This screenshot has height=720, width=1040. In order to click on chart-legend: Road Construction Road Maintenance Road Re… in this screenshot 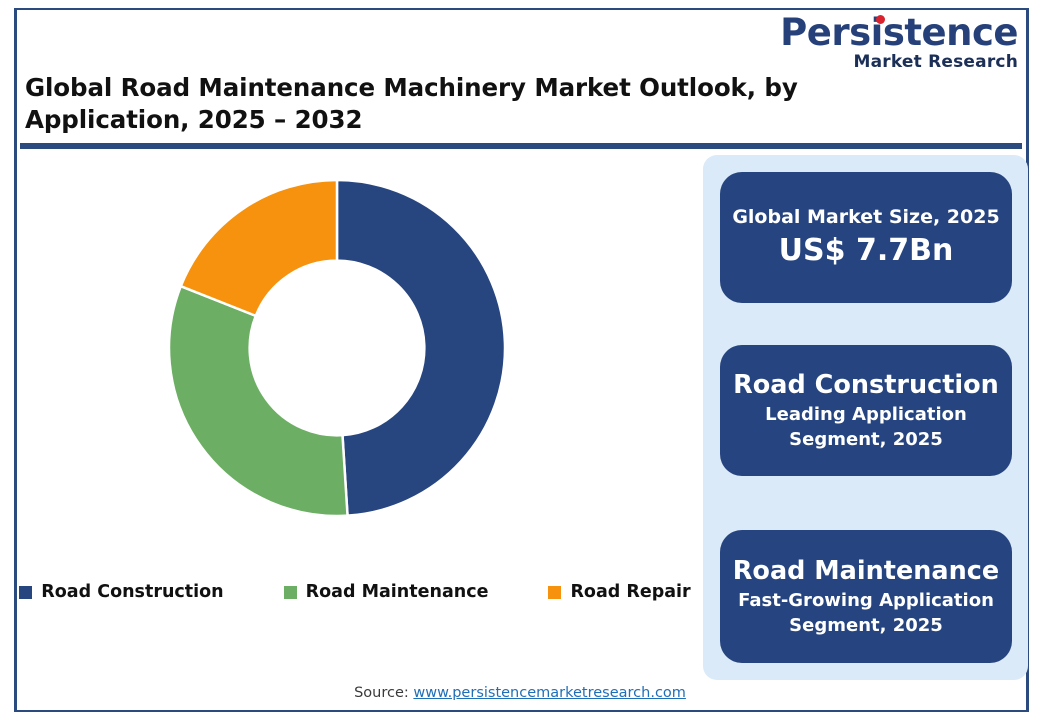, I will do `click(355, 592)`.